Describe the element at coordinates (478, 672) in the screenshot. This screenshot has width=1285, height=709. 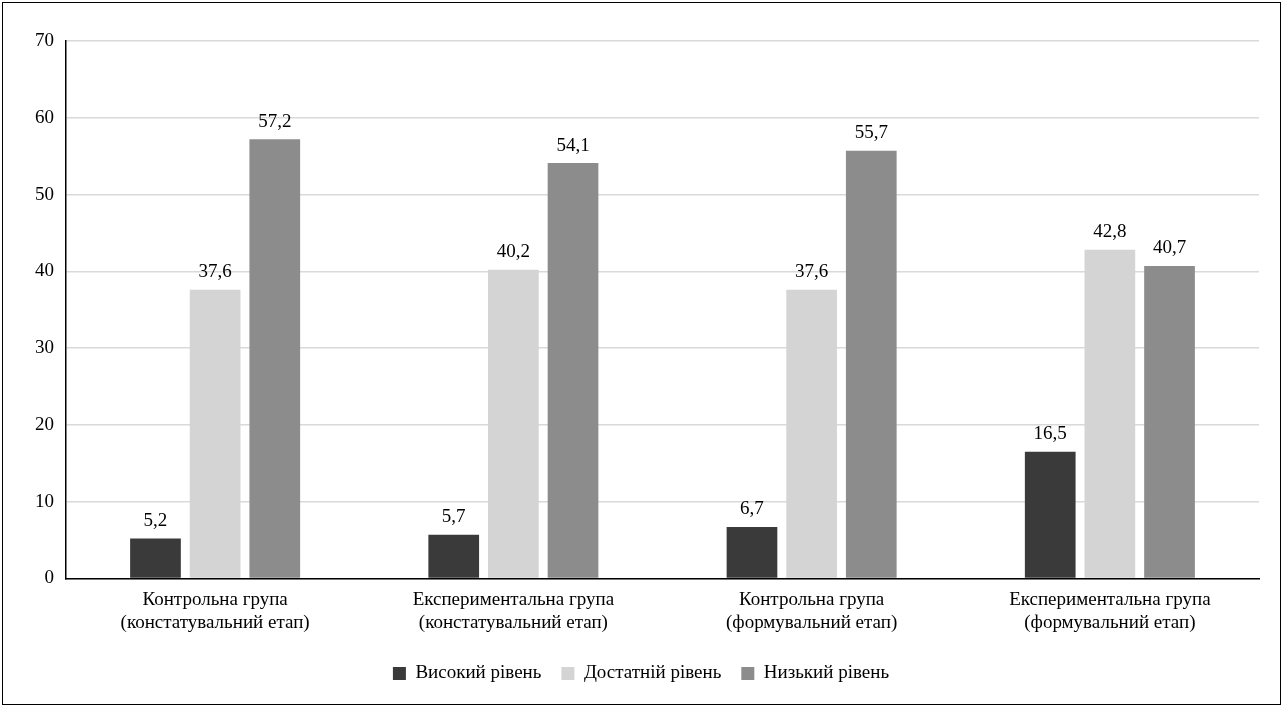
I see `legend-label: Високий рівень` at that location.